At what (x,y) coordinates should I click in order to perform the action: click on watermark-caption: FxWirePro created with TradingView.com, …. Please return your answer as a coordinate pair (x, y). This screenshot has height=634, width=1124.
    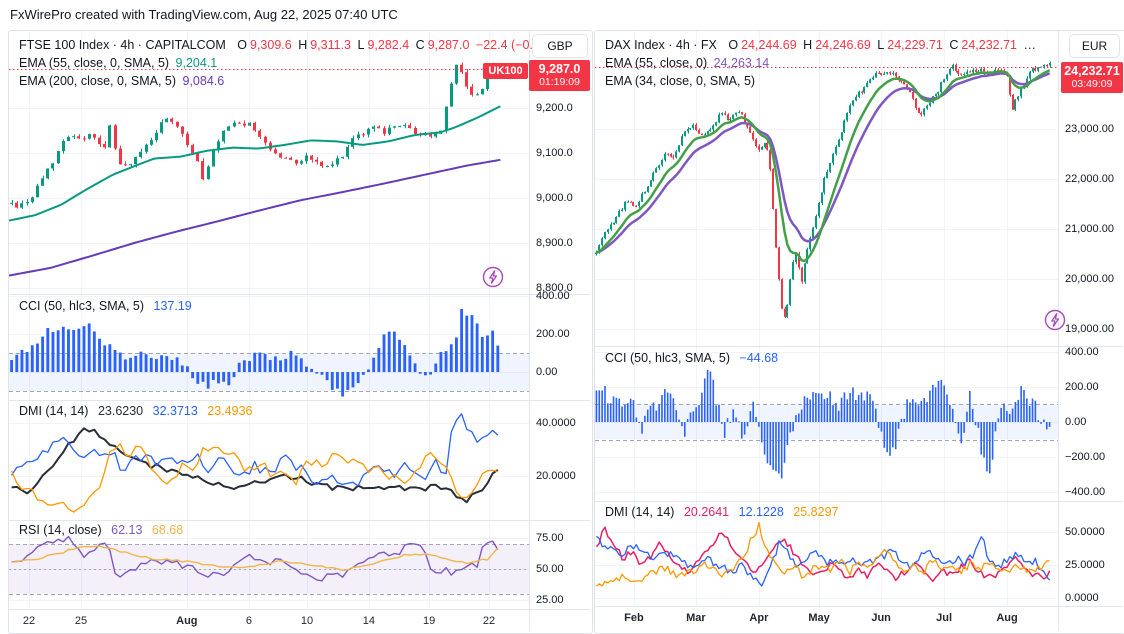
    Looking at the image, I should click on (204, 14).